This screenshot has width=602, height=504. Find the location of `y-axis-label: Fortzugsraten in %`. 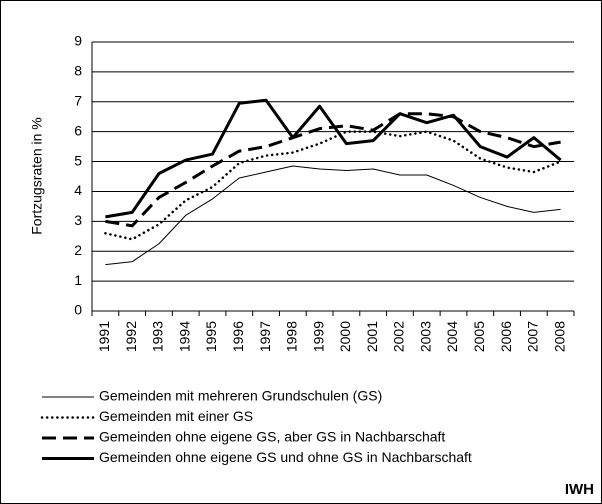

y-axis-label: Fortzugsraten in % is located at coordinates (37, 176).